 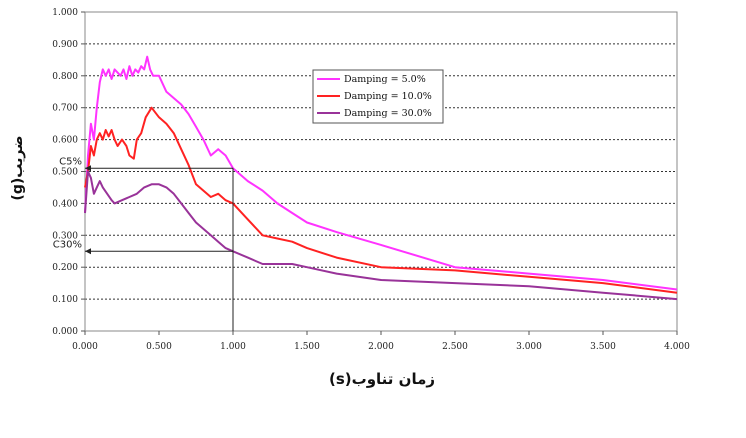 What do you see at coordinates (388, 113) in the screenshot?
I see `legend-label-30pct: Damping = 30.0%` at bounding box center [388, 113].